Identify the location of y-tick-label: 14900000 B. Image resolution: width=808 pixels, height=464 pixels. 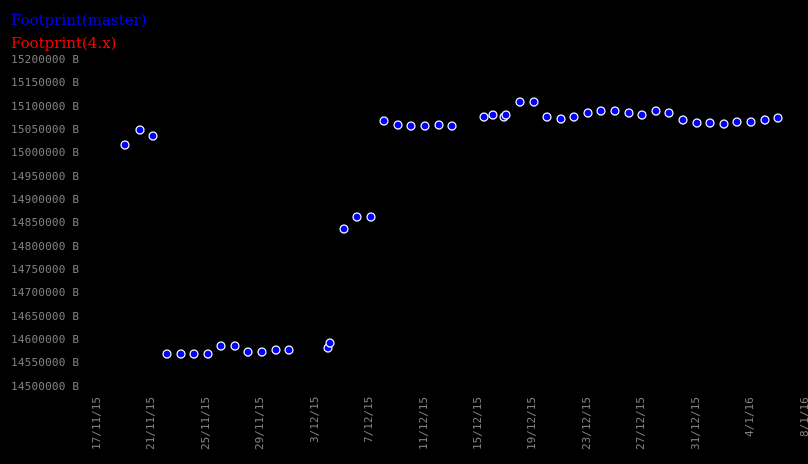
(45, 199).